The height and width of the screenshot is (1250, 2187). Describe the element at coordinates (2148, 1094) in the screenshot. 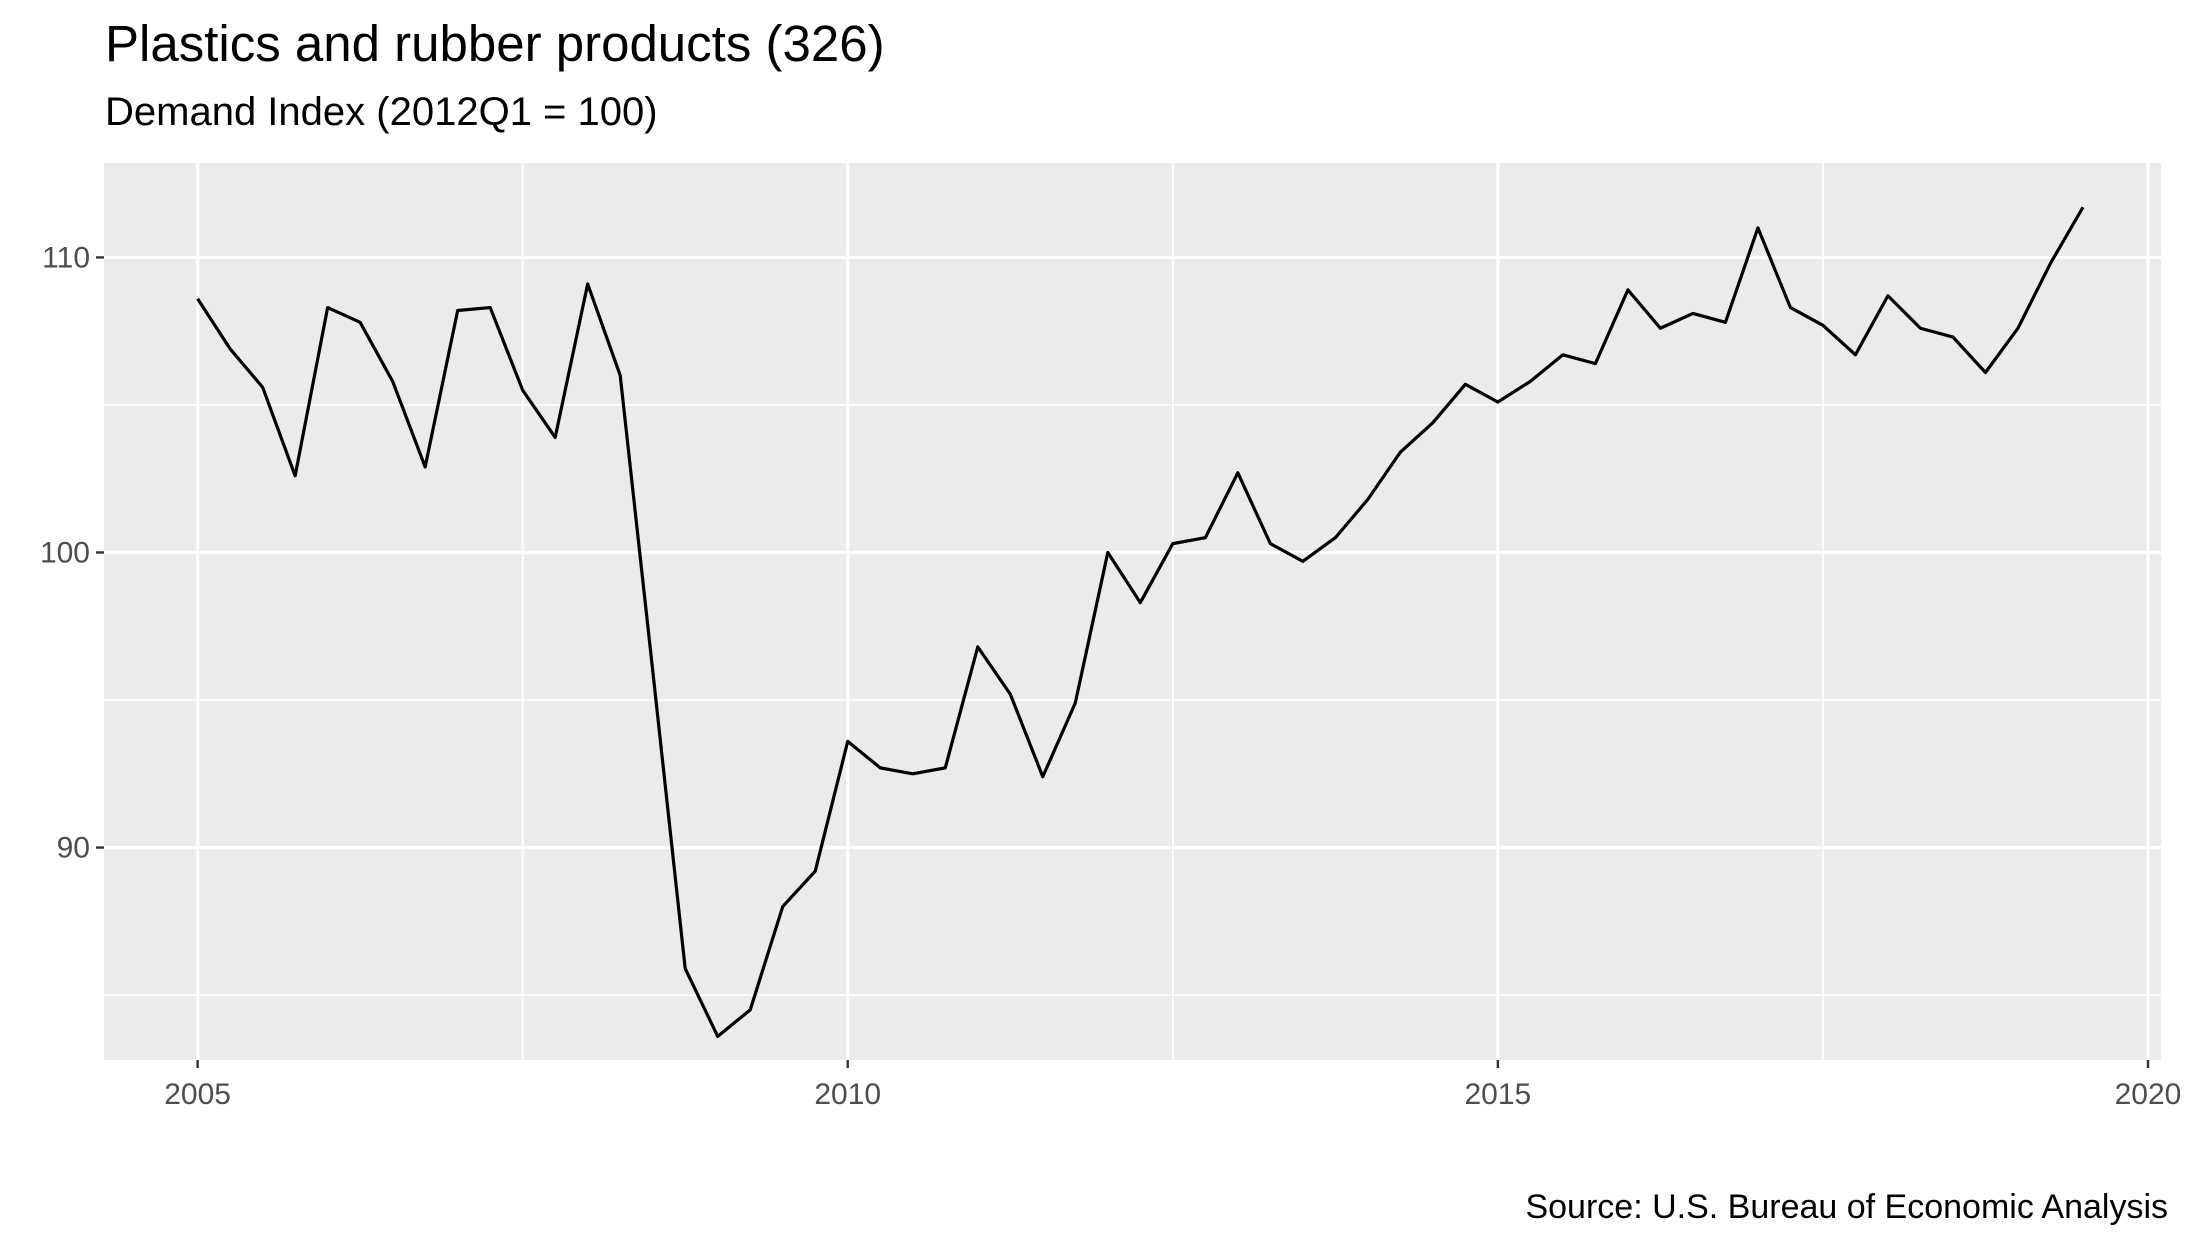

I see `x-tick-label: 2020` at that location.